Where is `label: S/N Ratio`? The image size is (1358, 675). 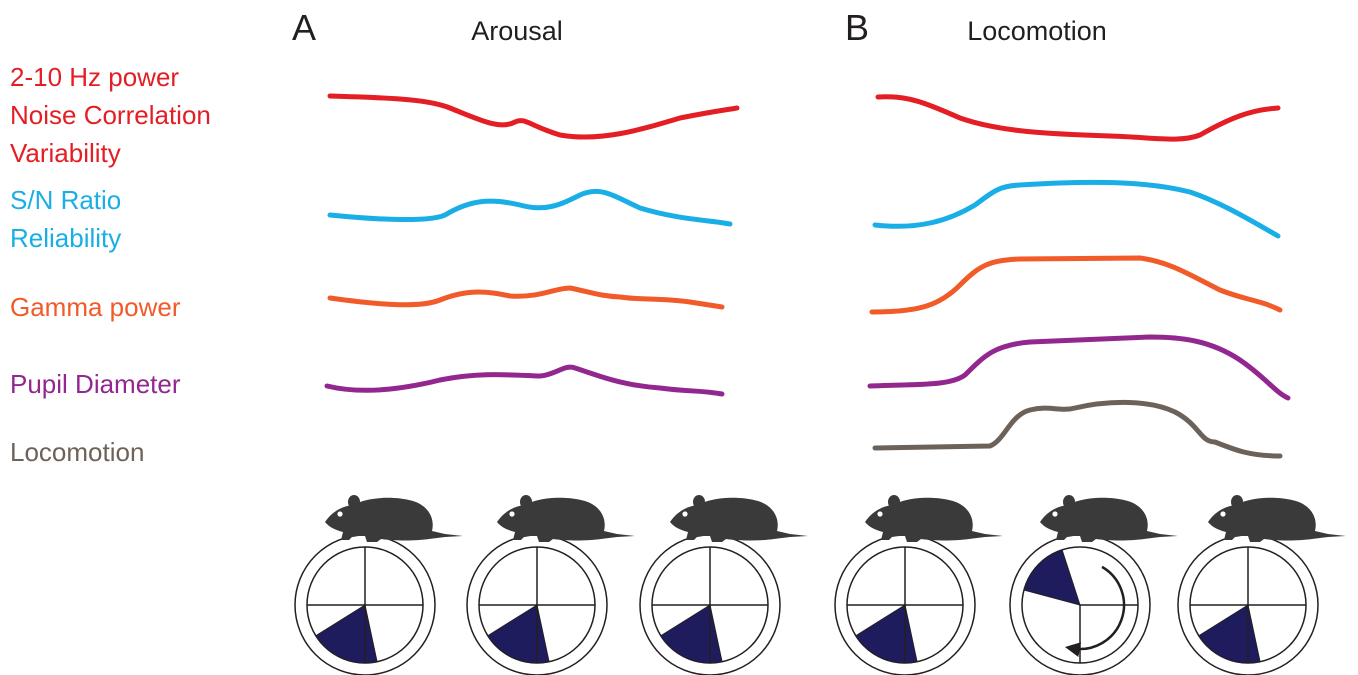 label: S/N Ratio is located at coordinates (65, 200).